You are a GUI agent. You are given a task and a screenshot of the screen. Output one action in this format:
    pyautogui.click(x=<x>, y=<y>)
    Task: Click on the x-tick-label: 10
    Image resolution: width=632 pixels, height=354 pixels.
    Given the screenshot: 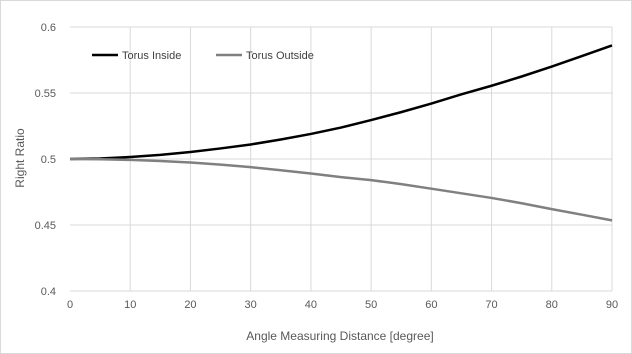 What is the action you would take?
    pyautogui.click(x=130, y=305)
    